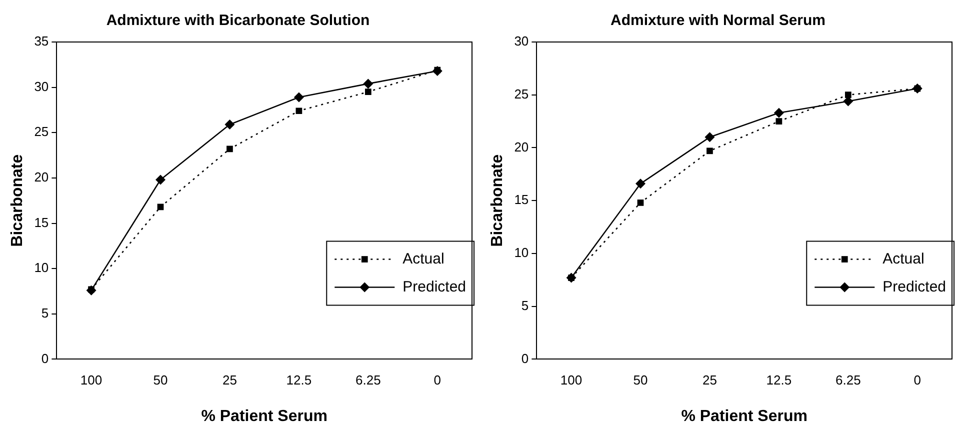 The height and width of the screenshot is (434, 960). Describe the element at coordinates (238, 21) in the screenshot. I see `chart-title: Admixture with Bicarbonate Solution` at that location.